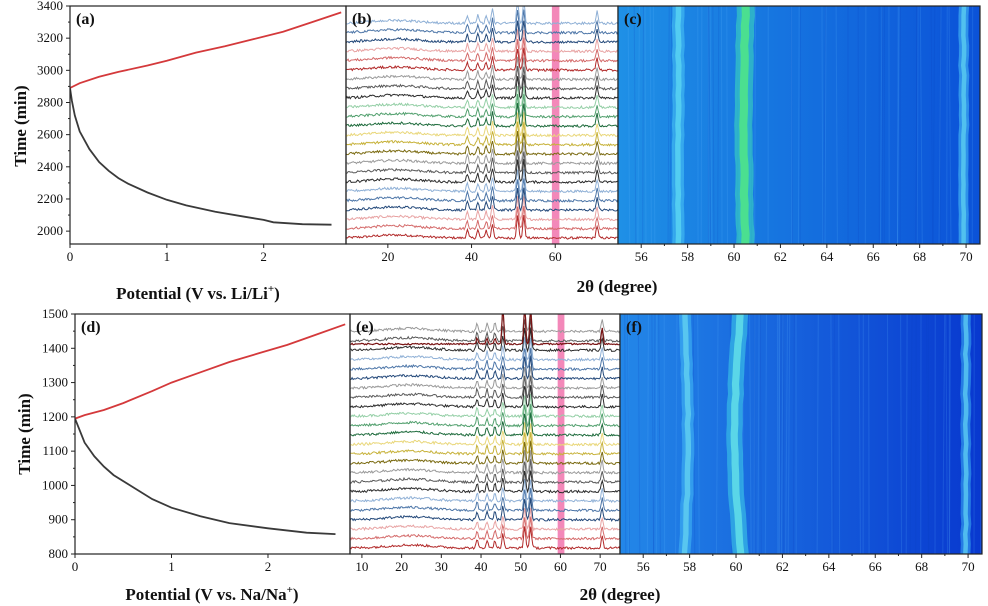  I want to click on panel-d-xtick-label: 2, so click(268, 566).